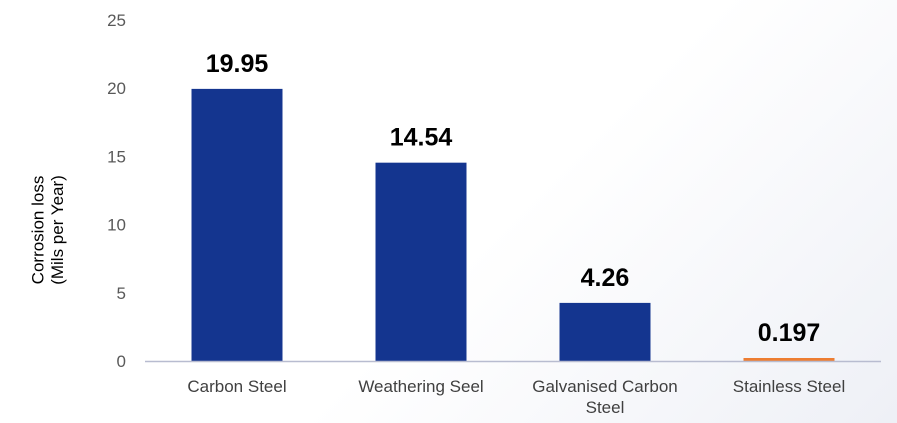 This screenshot has width=897, height=423. I want to click on x-tick-label-line: Stainless Steel, so click(789, 386).